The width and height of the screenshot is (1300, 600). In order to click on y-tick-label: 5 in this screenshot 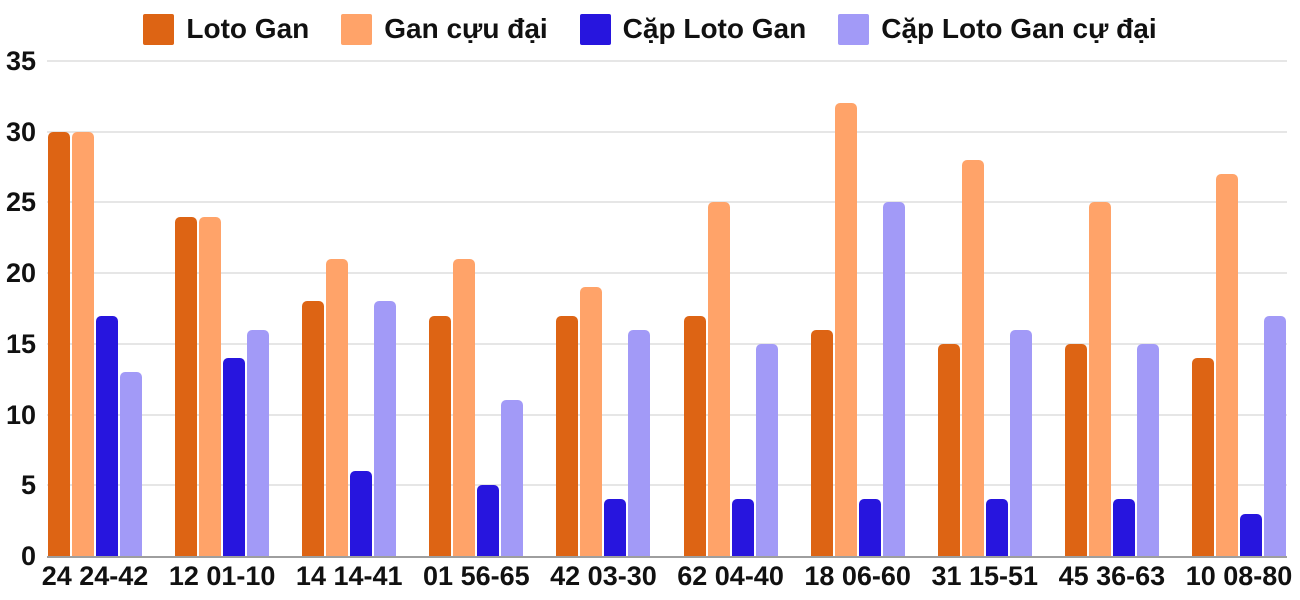, I will do `click(28, 485)`.